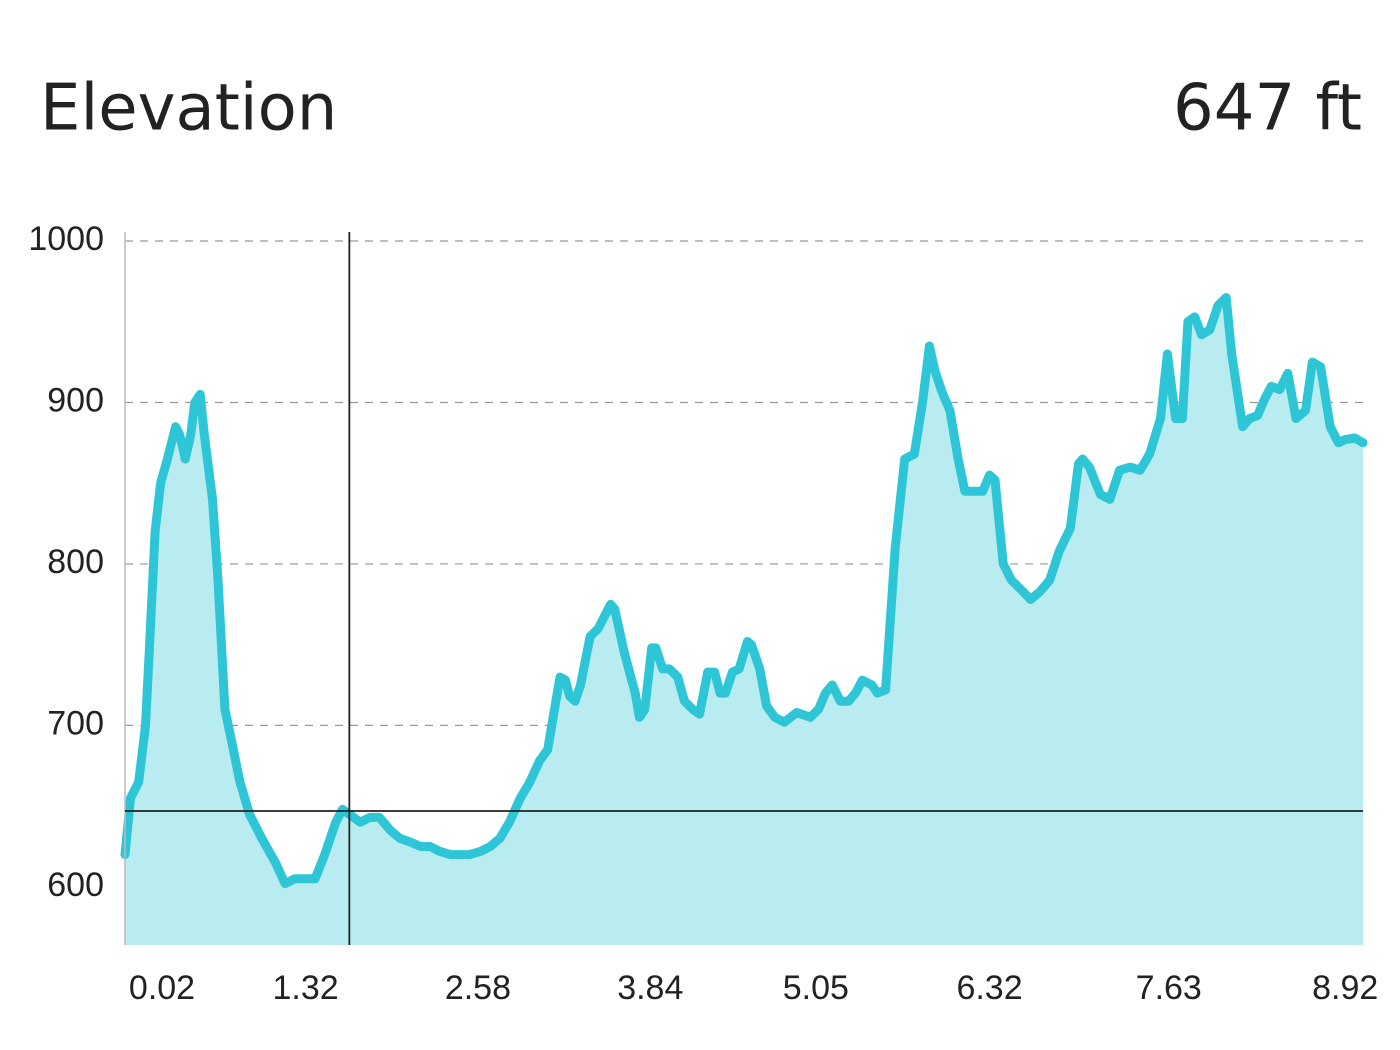  Describe the element at coordinates (162, 988) in the screenshot. I see `x-tick-label: 0.02` at that location.